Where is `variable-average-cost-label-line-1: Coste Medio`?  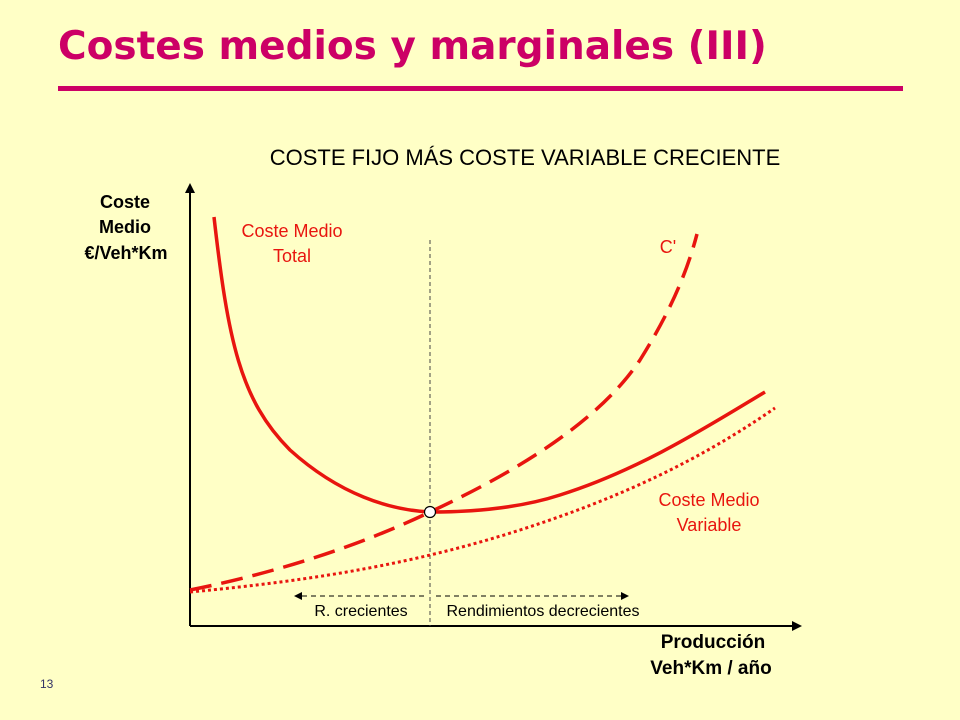
variable-average-cost-label-line-1: Coste Medio is located at coordinates (708, 500).